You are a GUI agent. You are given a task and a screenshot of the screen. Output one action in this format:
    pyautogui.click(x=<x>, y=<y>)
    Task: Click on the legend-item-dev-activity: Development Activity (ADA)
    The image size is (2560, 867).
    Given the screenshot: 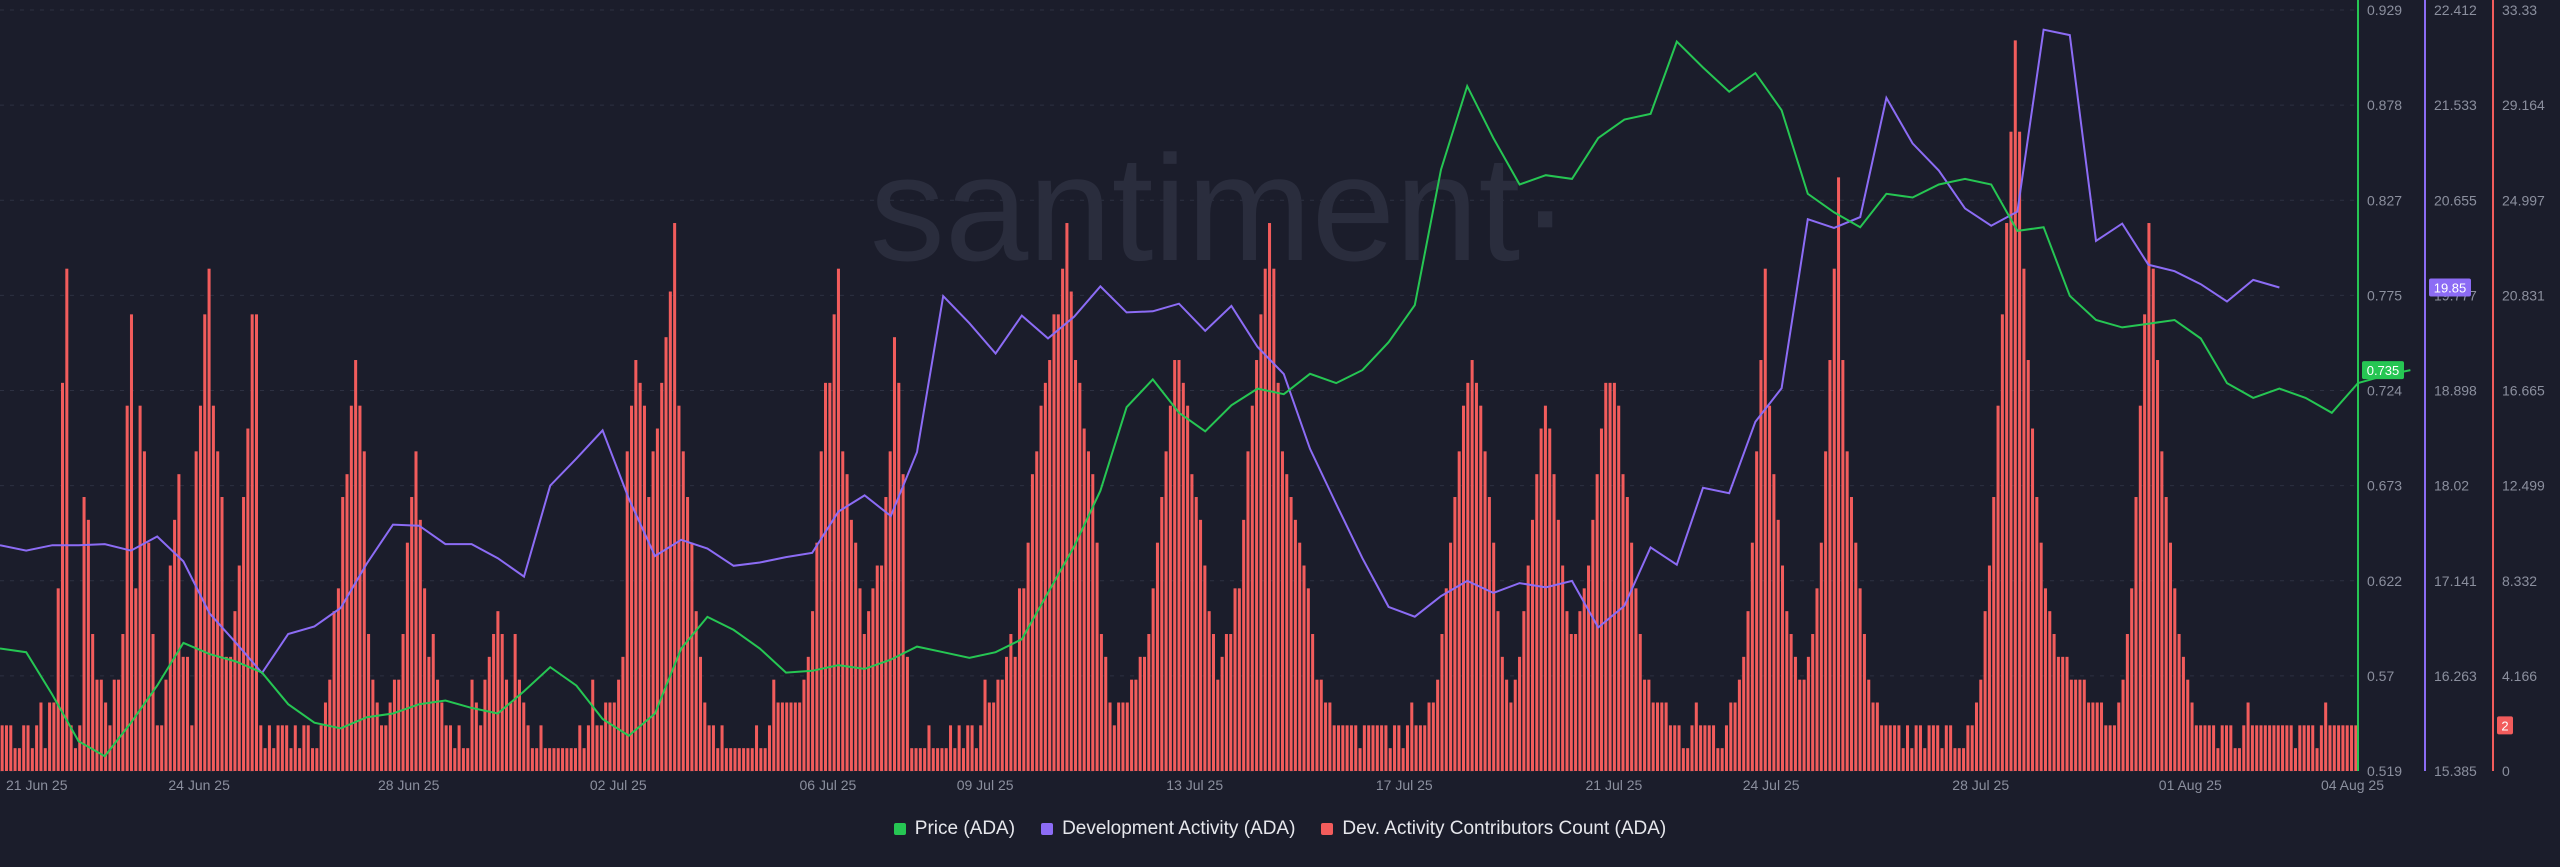 What is the action you would take?
    pyautogui.click(x=1168, y=829)
    